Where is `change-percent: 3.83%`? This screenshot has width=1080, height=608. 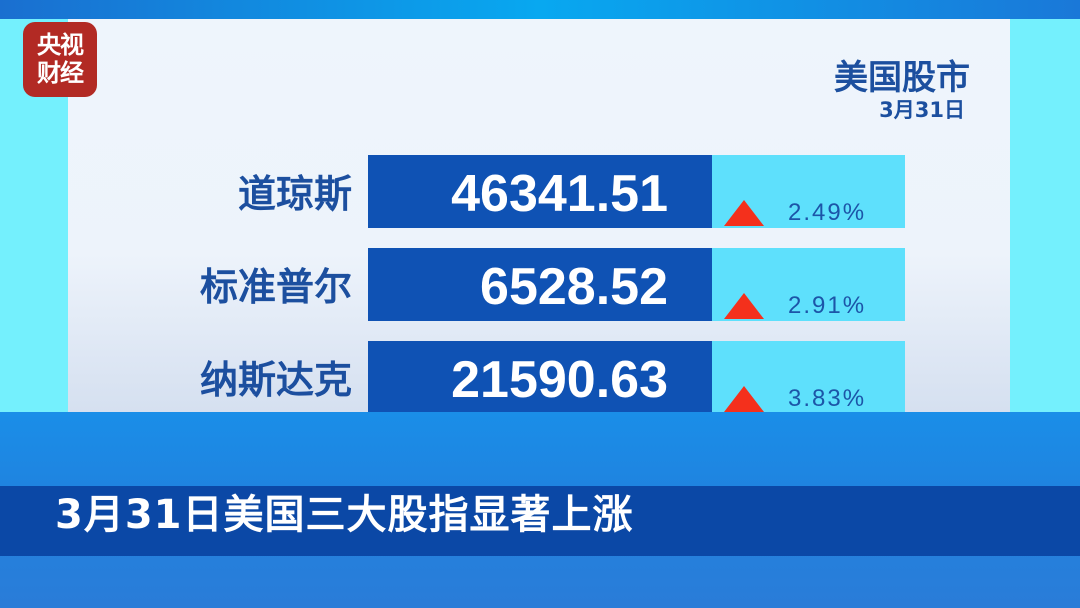 change-percent: 3.83% is located at coordinates (827, 398).